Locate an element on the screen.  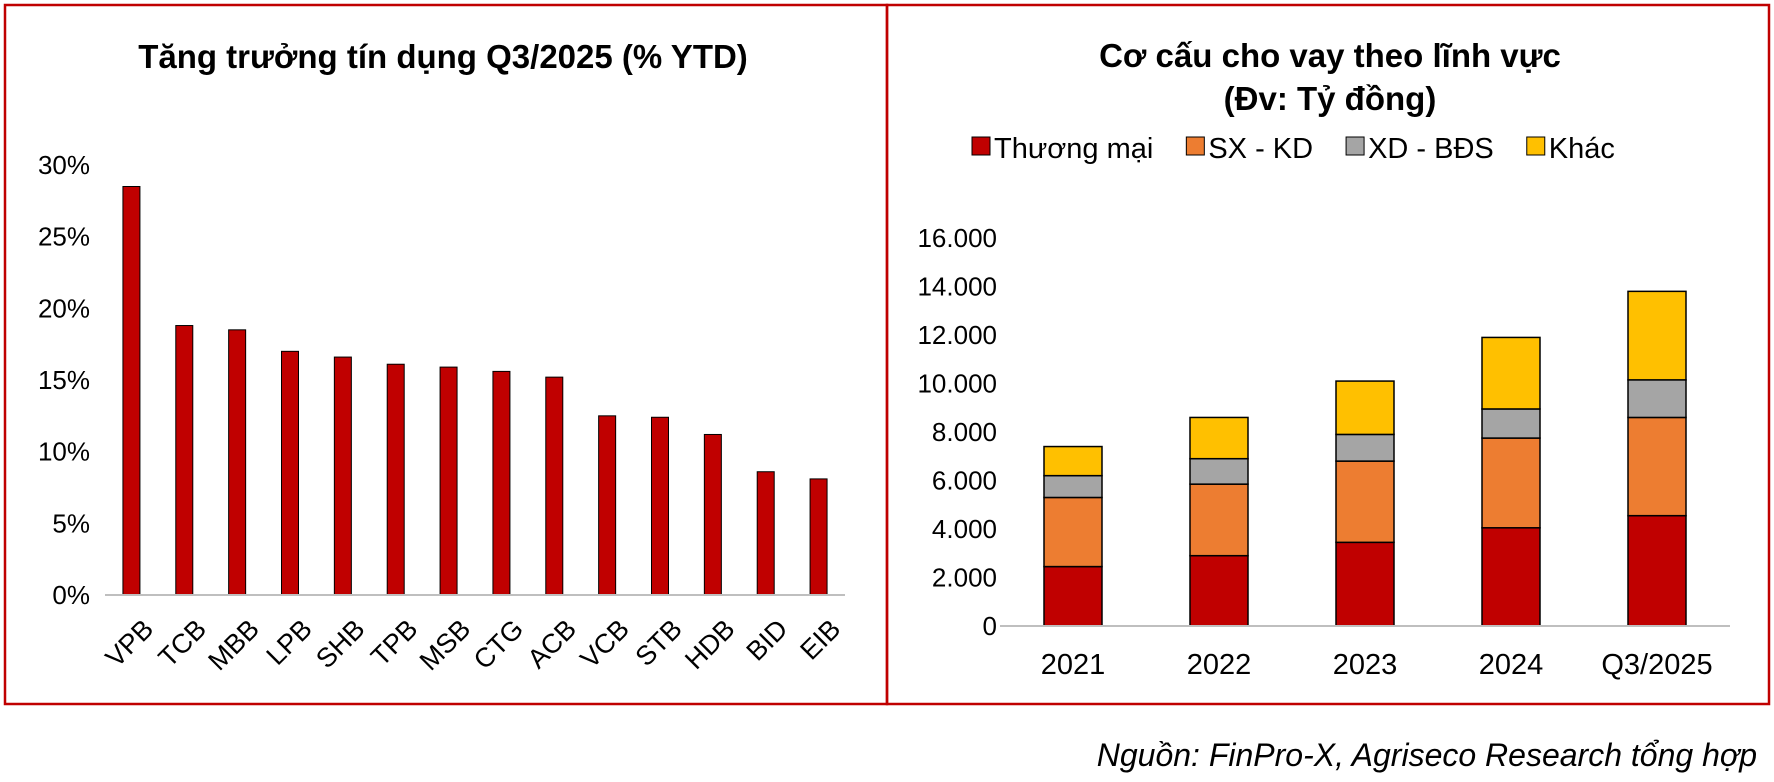
chart1-y-tick-label: 20% is located at coordinates (64, 308).